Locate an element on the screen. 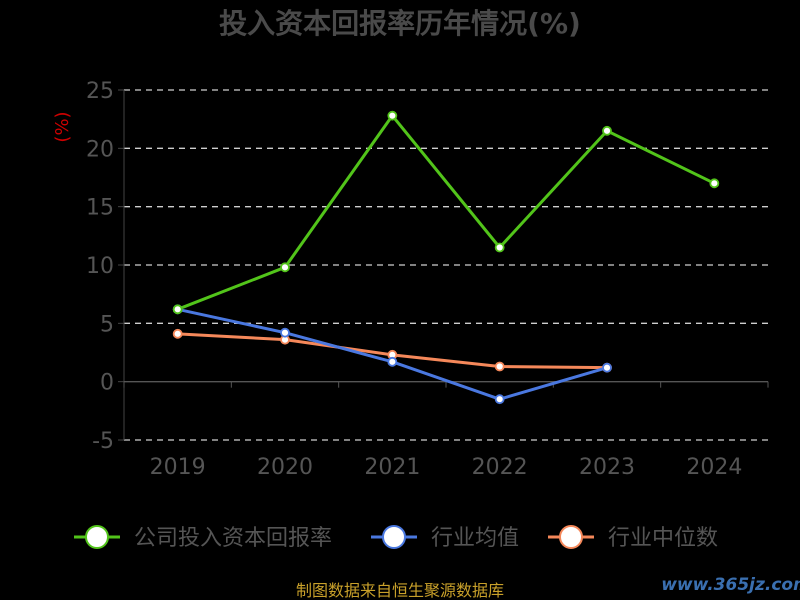 Image resolution: width=800 pixels, height=600 pixels. y-tick-label: 0 is located at coordinates (107, 383).